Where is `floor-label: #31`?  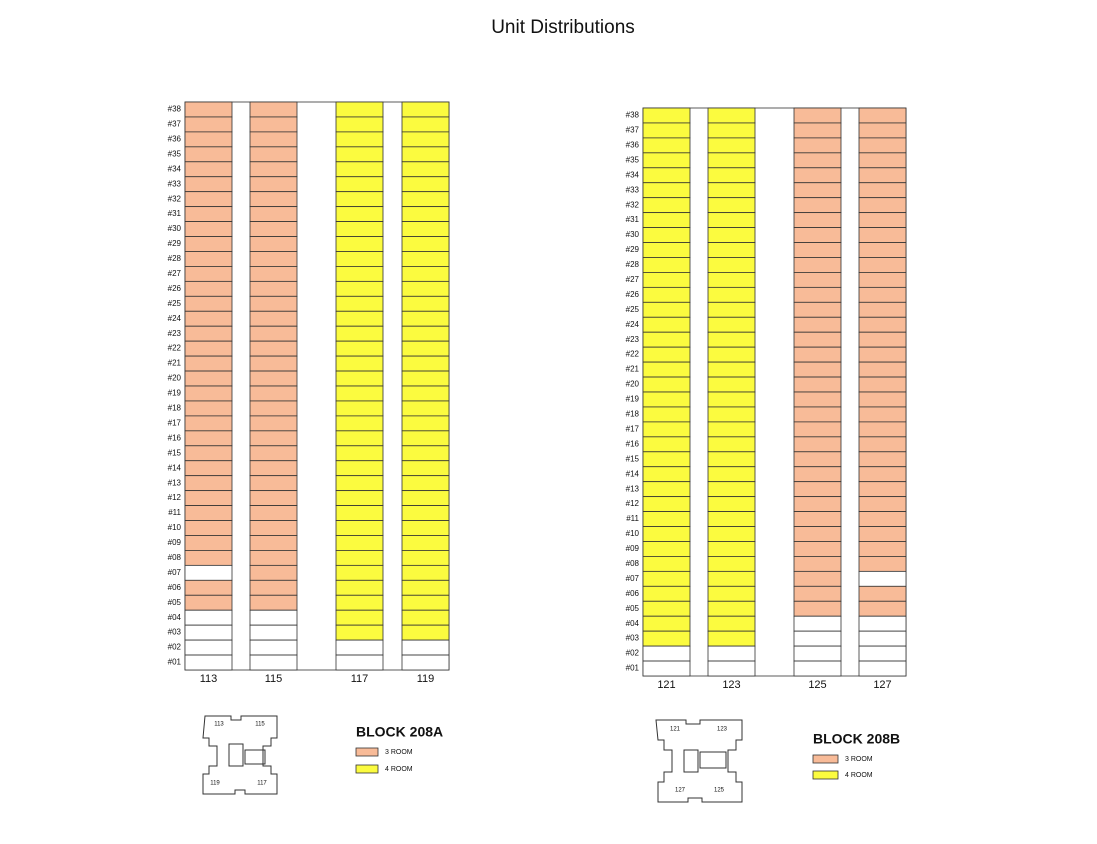 floor-label: #31 is located at coordinates (175, 213).